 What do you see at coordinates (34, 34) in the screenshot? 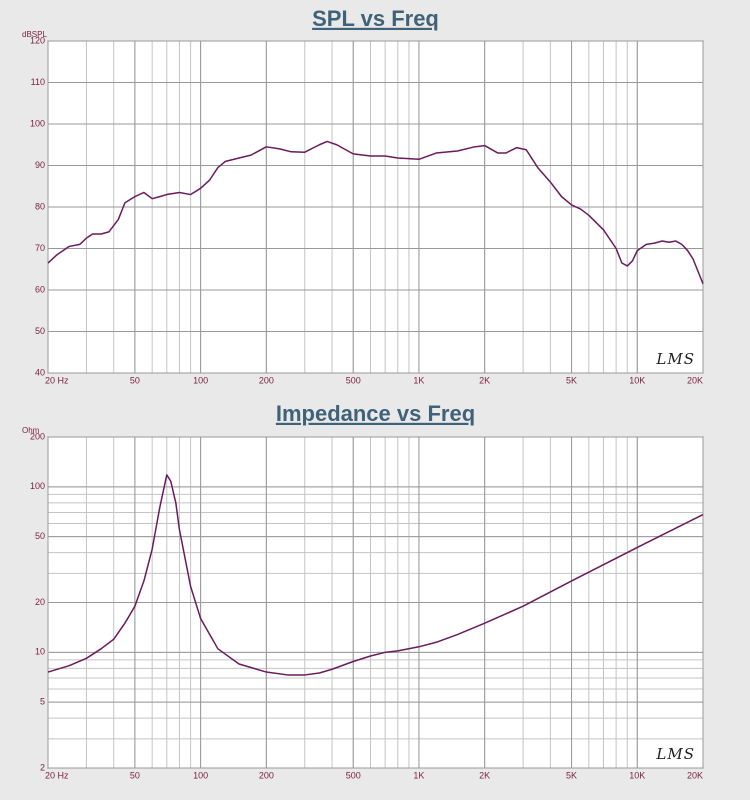
I see `y-axis-label: dBSPL` at bounding box center [34, 34].